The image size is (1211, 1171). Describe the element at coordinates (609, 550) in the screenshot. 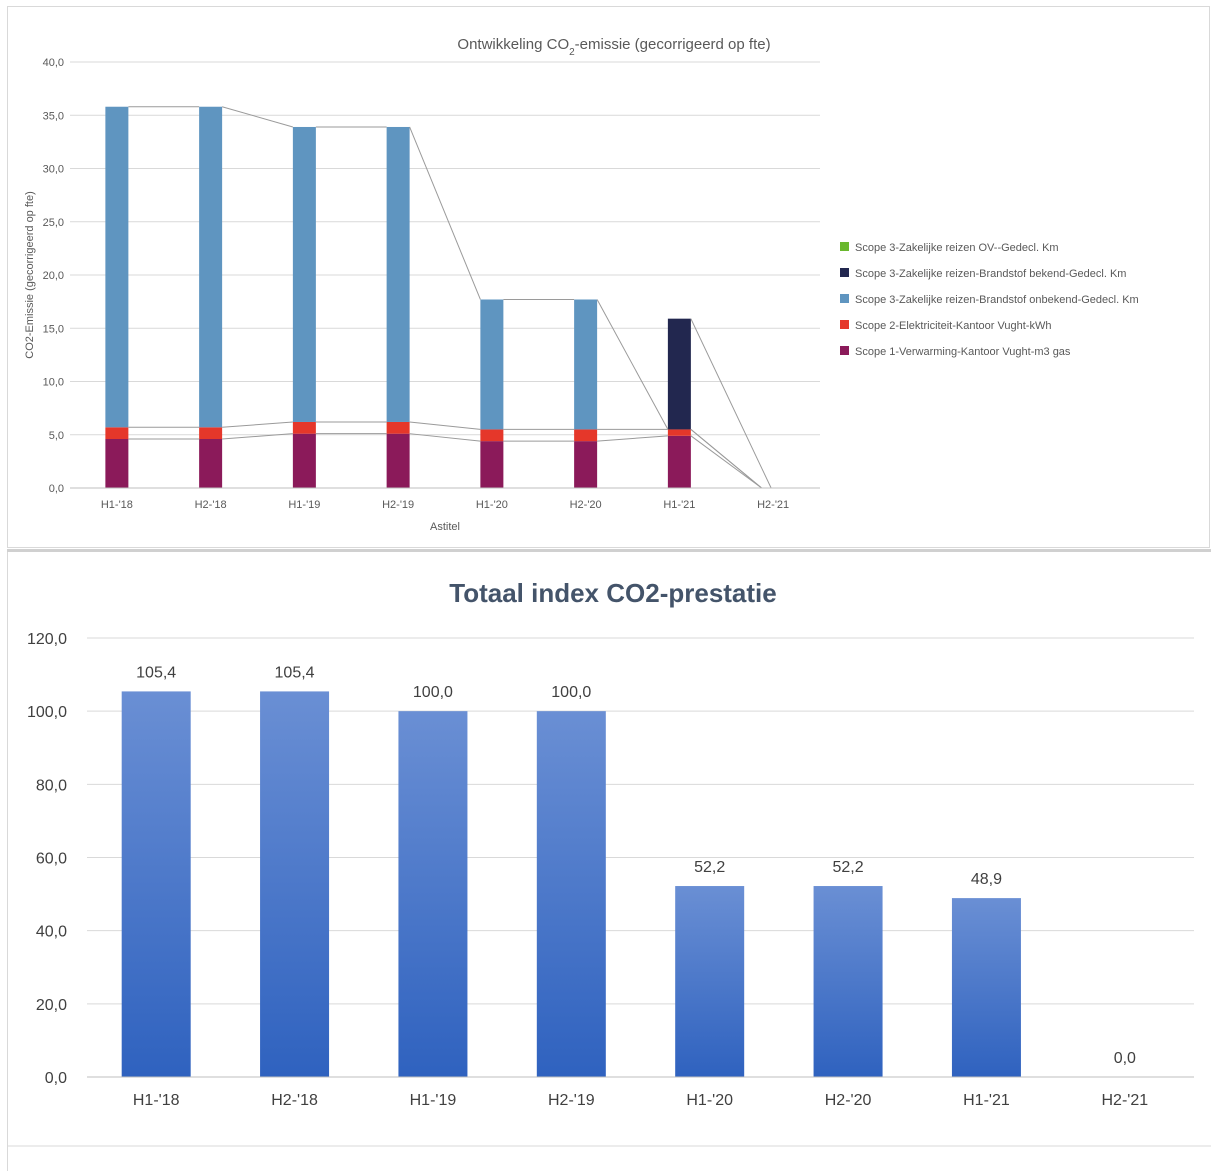

I see `chart-divider` at that location.